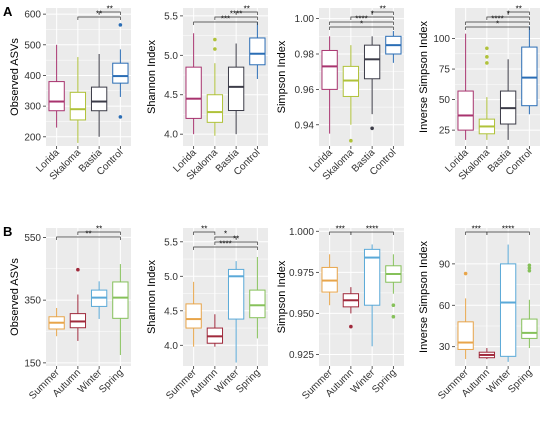 Image resolution: width=550 pixels, height=431 pixels. I want to click on y-tick-label: 1.000, so click(301, 232).